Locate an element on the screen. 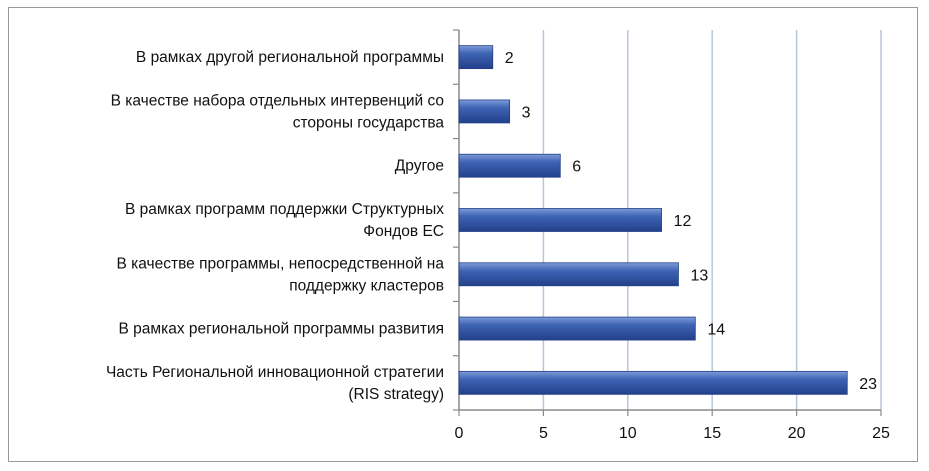 The height and width of the screenshot is (471, 929). x-tick-label: 25 is located at coordinates (881, 433).